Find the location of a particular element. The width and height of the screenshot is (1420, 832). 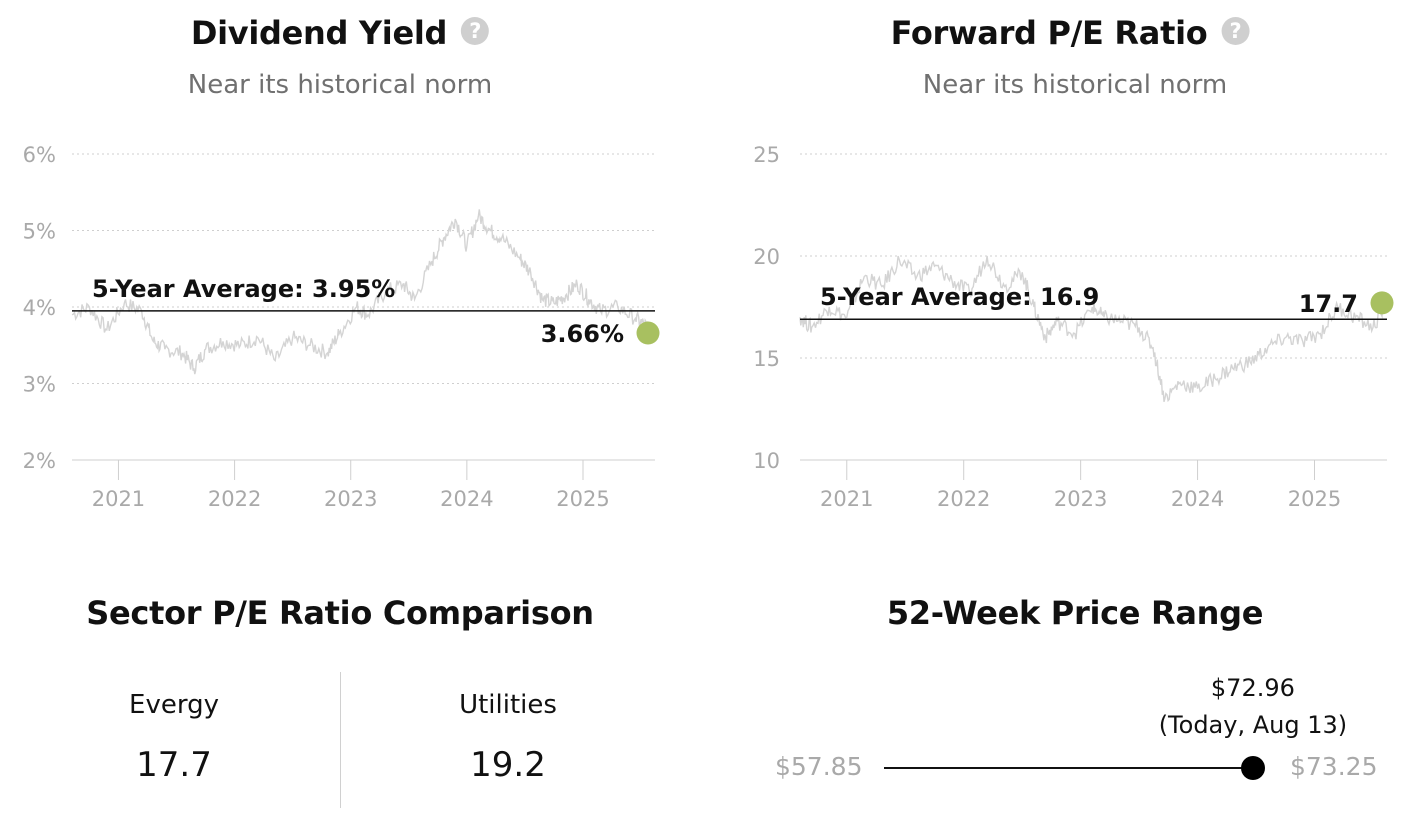

forward-pe-title: Forward P/E Ratio? is located at coordinates (1070, 33).